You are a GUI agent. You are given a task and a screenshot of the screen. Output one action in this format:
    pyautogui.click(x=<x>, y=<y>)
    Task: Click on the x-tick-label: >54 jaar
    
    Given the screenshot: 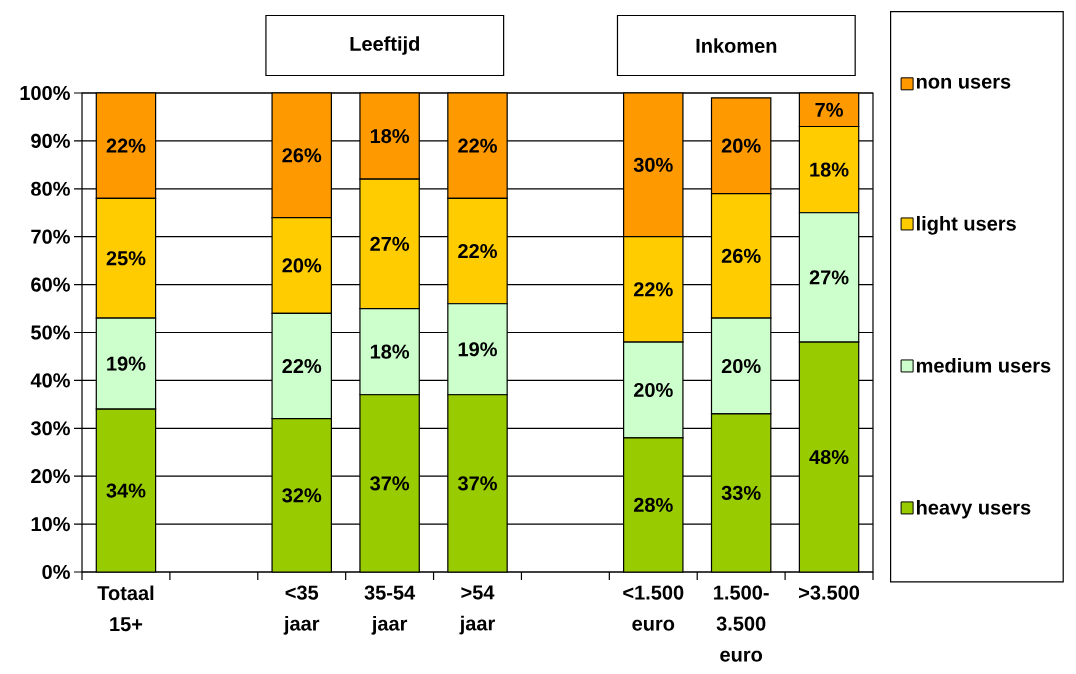 What is the action you would take?
    pyautogui.click(x=477, y=610)
    